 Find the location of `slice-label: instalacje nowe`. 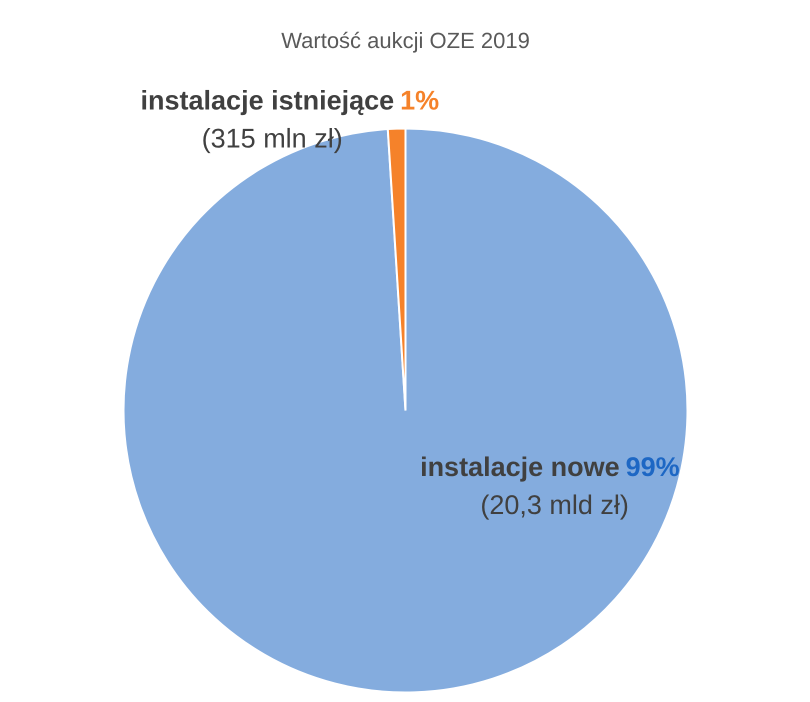

slice-label: instalacje nowe is located at coordinates (520, 467).